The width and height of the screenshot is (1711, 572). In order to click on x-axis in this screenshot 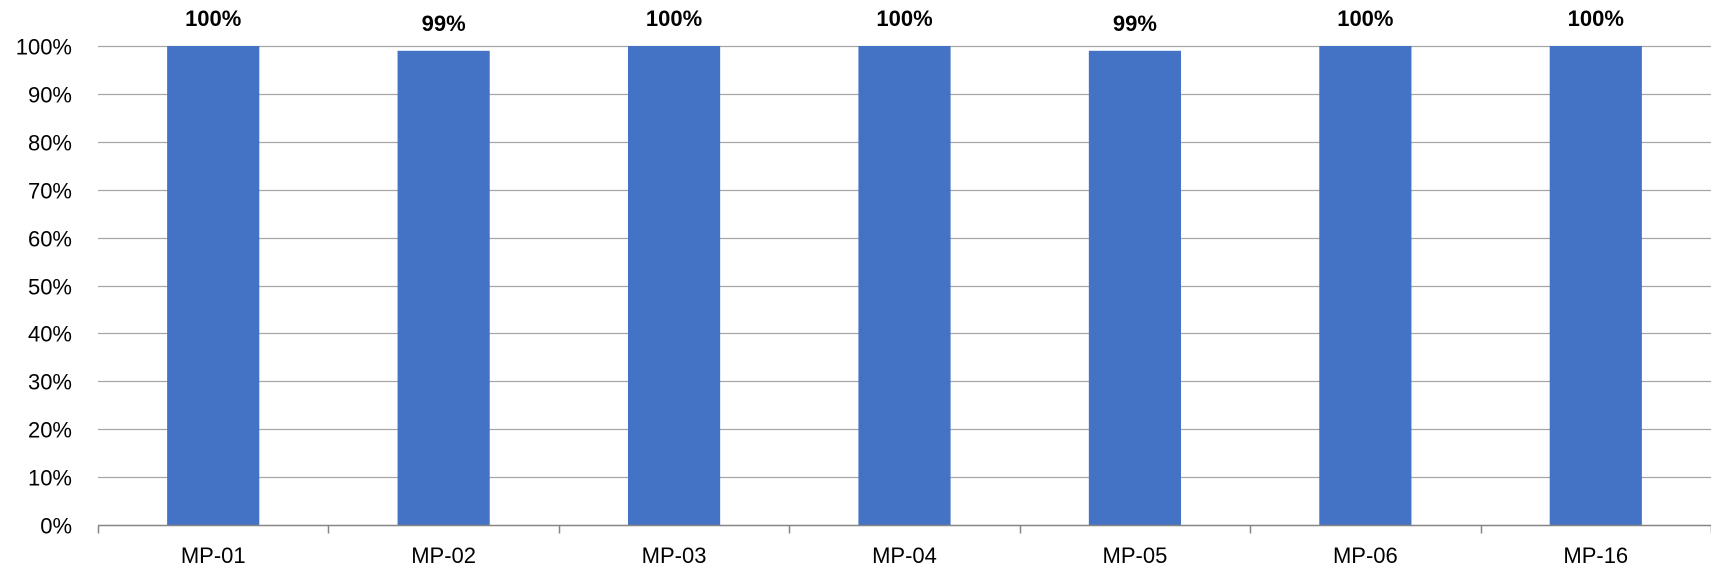, I will do `click(904, 529)`.